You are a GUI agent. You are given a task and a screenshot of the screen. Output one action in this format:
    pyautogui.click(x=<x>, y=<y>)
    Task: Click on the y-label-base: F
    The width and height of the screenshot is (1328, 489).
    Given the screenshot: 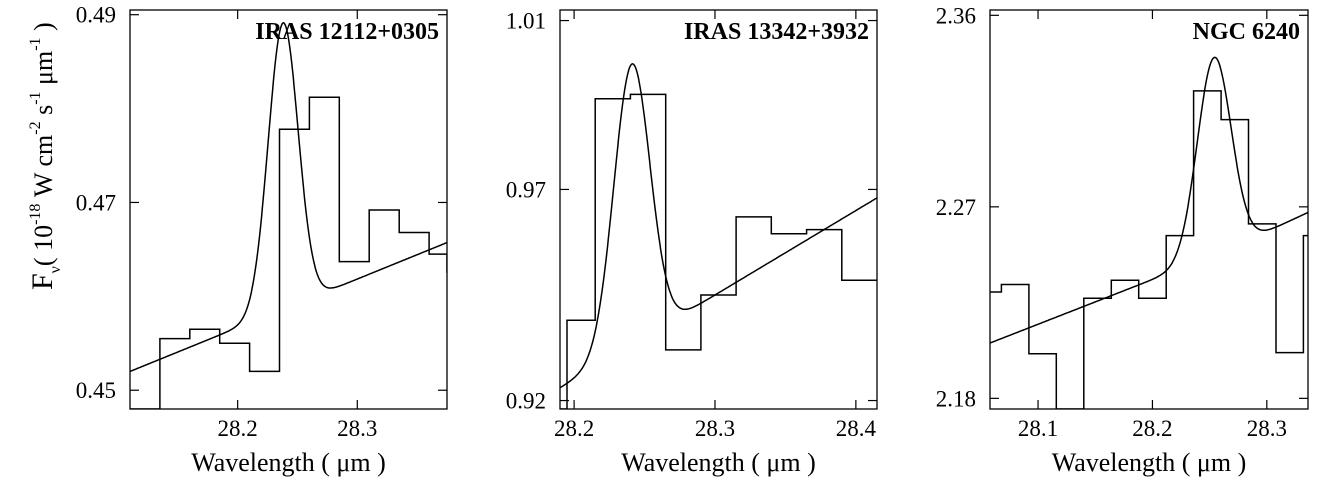 What is the action you would take?
    pyautogui.click(x=42, y=281)
    